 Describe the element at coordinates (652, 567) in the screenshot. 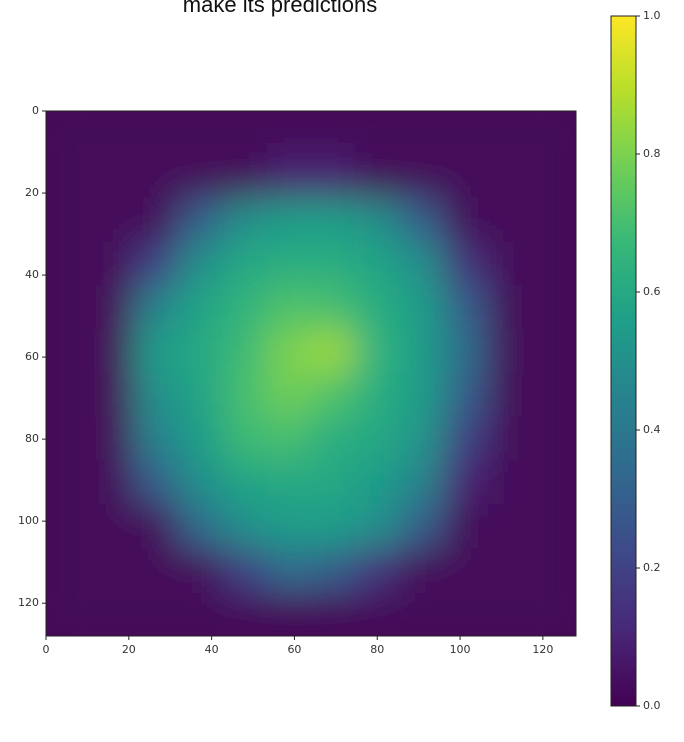

I see `colorbar-tick-label: 0.2` at that location.